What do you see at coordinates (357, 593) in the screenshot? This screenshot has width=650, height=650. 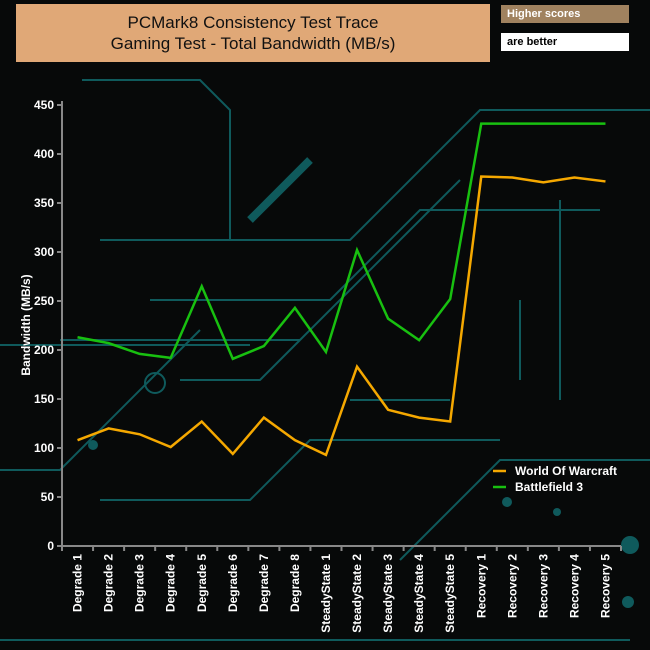 I see `x-tick-label: SteadyState 2` at bounding box center [357, 593].